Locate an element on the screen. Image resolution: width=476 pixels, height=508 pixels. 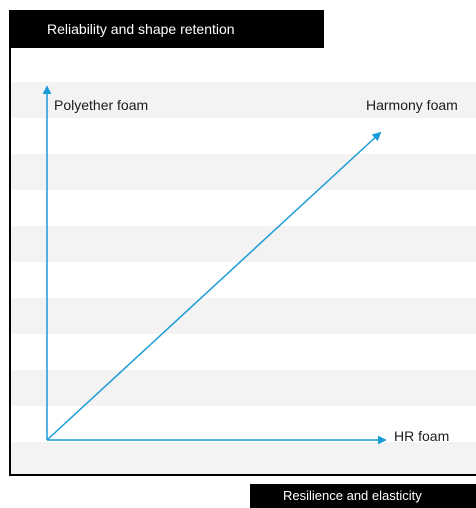
title-bar: Reliability and shape retention is located at coordinates (166, 29).